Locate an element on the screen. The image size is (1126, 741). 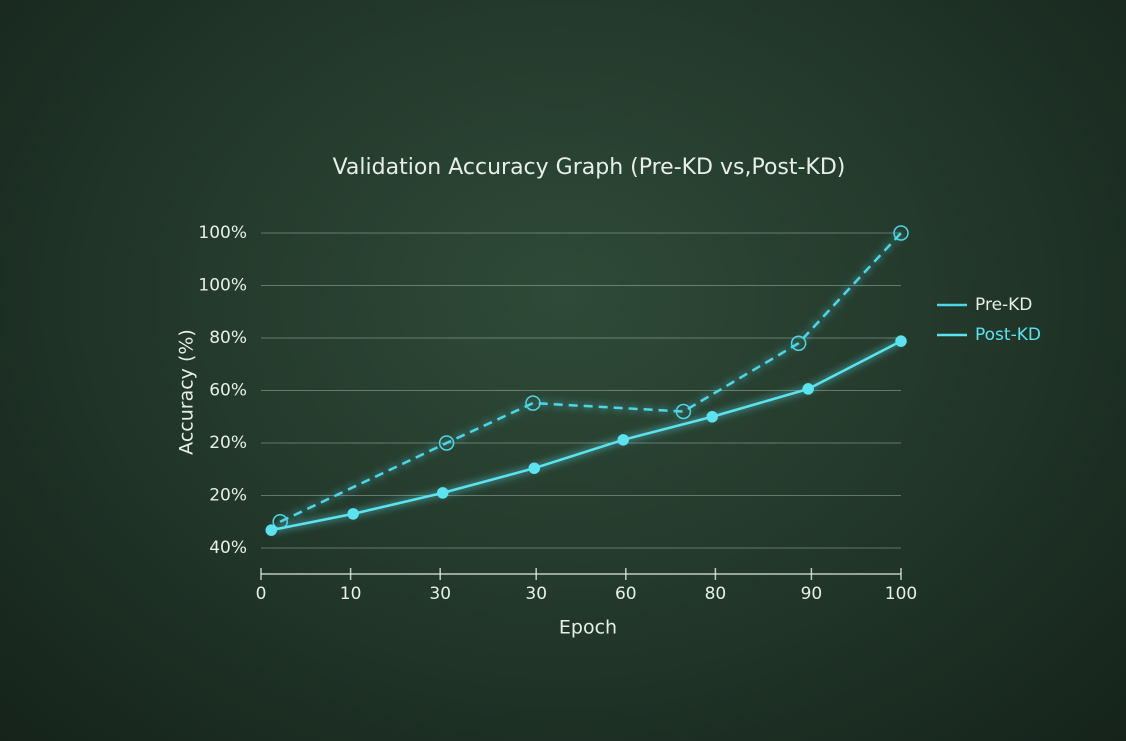
x-tick-label: 90 is located at coordinates (812, 594).